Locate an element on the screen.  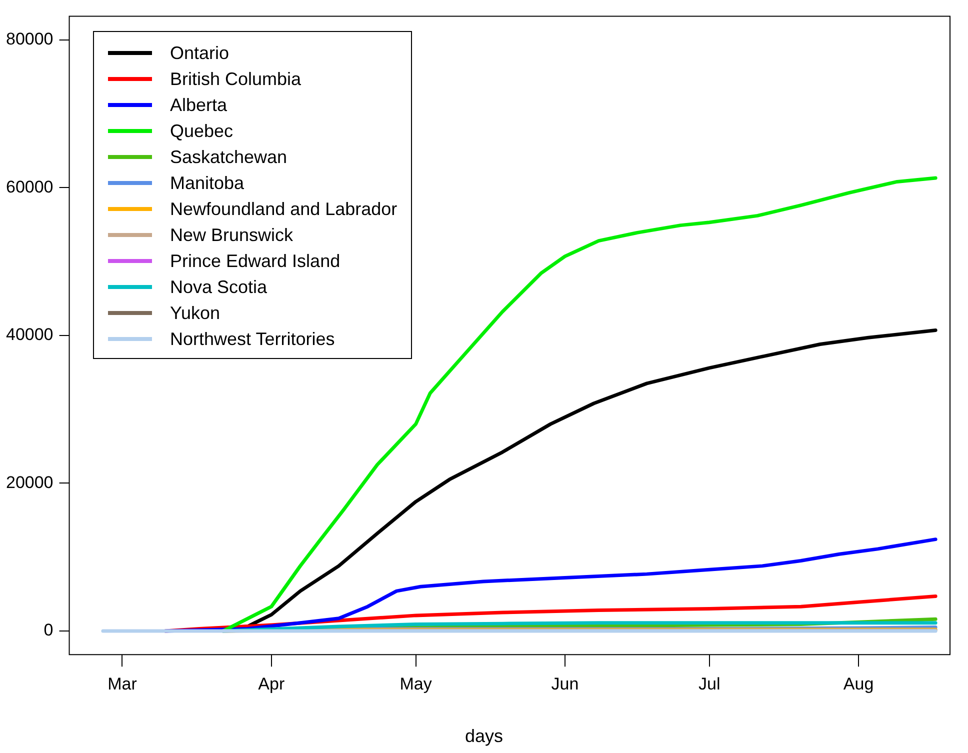
x-tick-label: Mar is located at coordinates (123, 684).